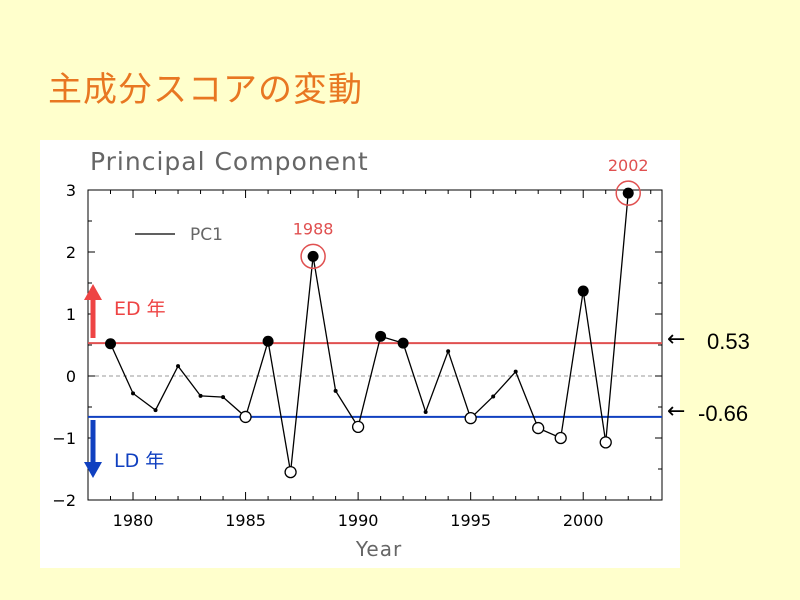 Image resolution: width=800 pixels, height=600 pixels. I want to click on legend-entry-pc1: PC1, so click(206, 235).